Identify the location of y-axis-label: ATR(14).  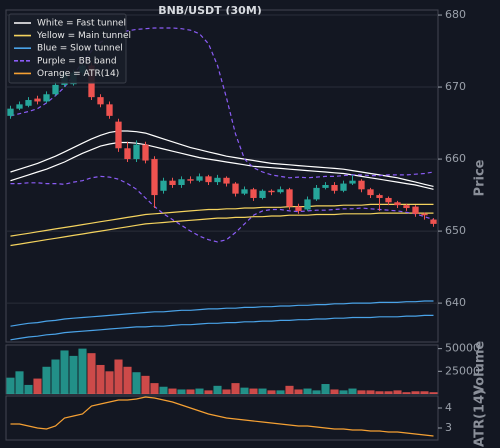
(480, 418).